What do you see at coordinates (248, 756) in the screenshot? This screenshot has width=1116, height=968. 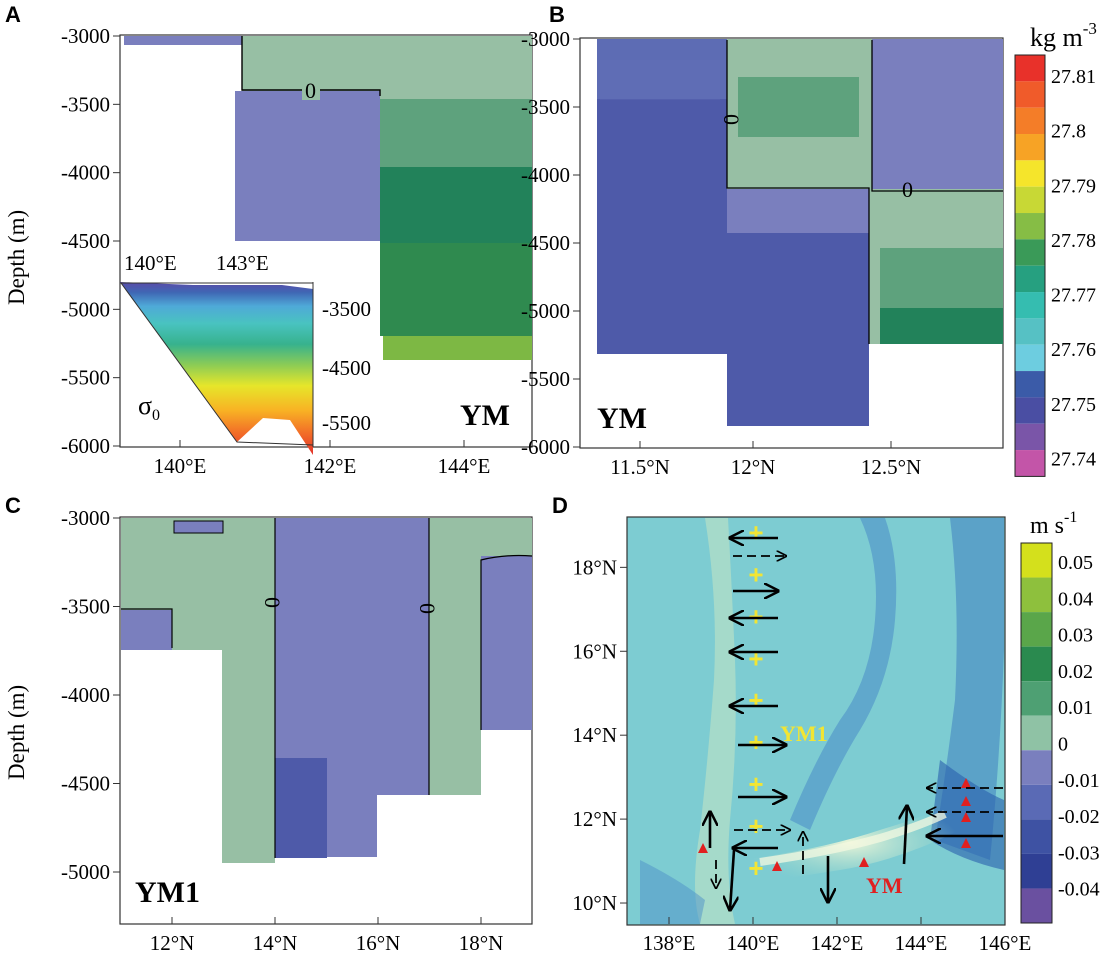 I see `panel-c-fill-green-left` at bounding box center [248, 756].